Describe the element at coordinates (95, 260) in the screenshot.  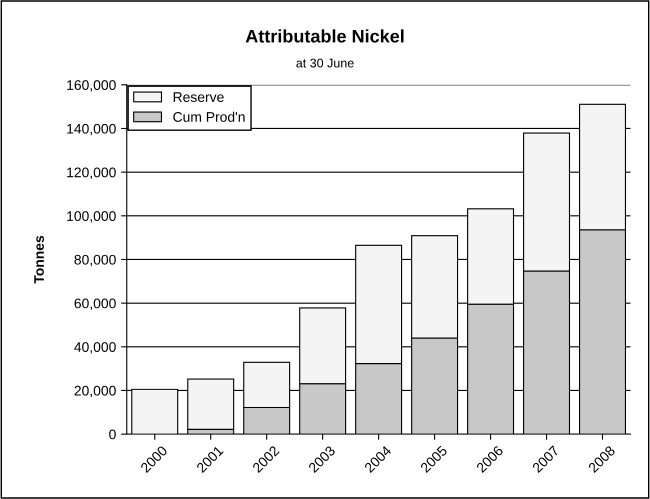
I see `y-tick-label: 80,000` at that location.